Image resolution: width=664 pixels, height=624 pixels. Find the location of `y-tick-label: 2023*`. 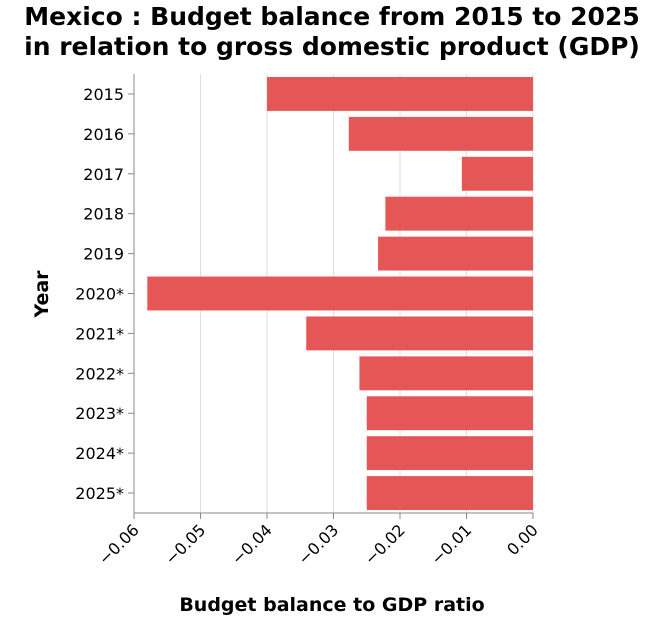

y-tick-label: 2023* is located at coordinates (99, 413).